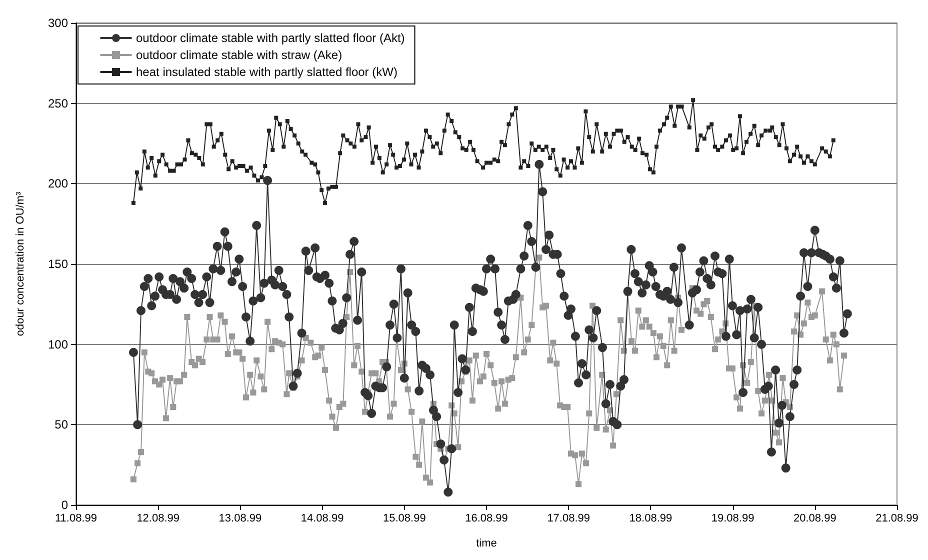 Image resolution: width=928 pixels, height=560 pixels. Describe the element at coordinates (814, 518) in the screenshot. I see `x-tick-label: 20.08.99` at that location.